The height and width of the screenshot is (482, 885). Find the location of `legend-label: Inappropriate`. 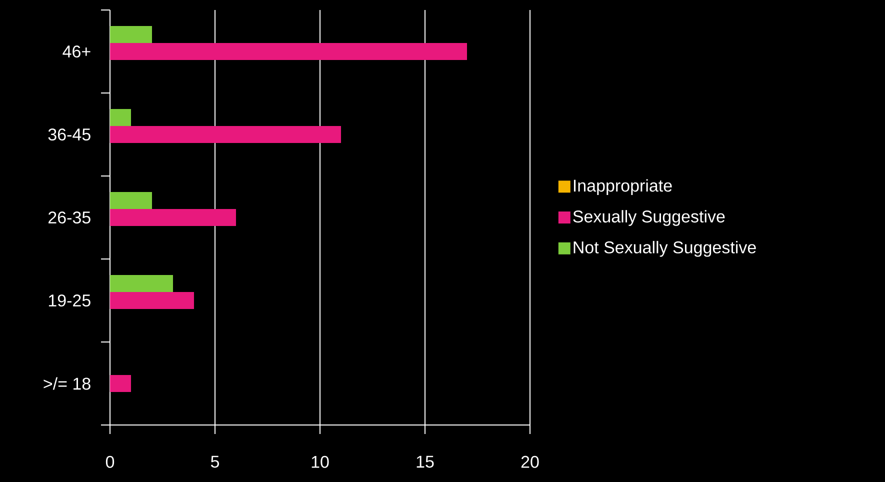

legend-label: Inappropriate is located at coordinates (623, 187).